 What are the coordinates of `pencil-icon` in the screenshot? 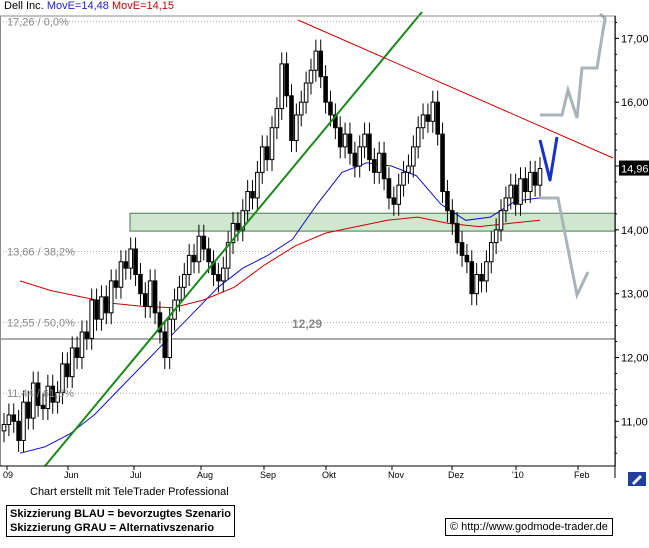 It's located at (637, 480).